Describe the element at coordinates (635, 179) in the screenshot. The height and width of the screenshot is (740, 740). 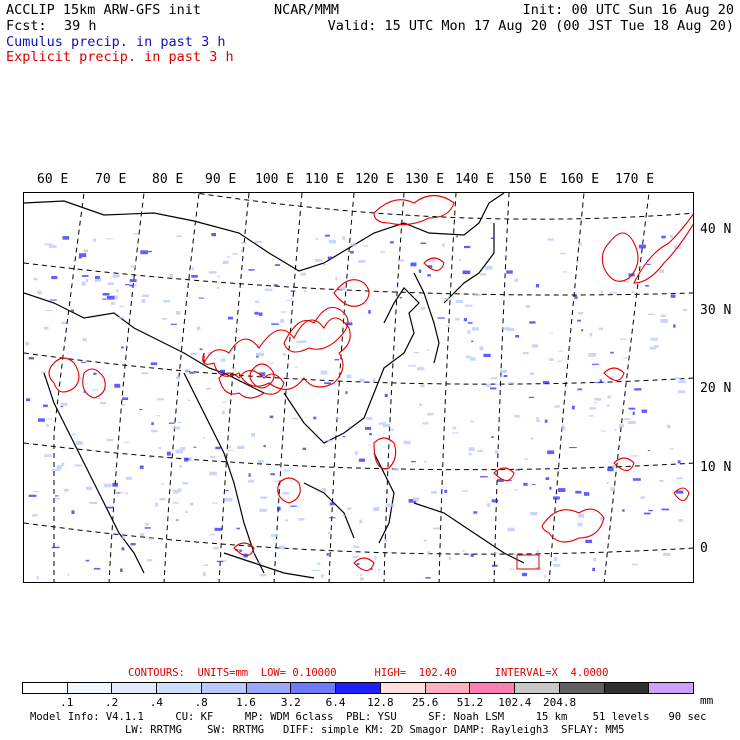
I see `longitude-label: 170 E` at that location.